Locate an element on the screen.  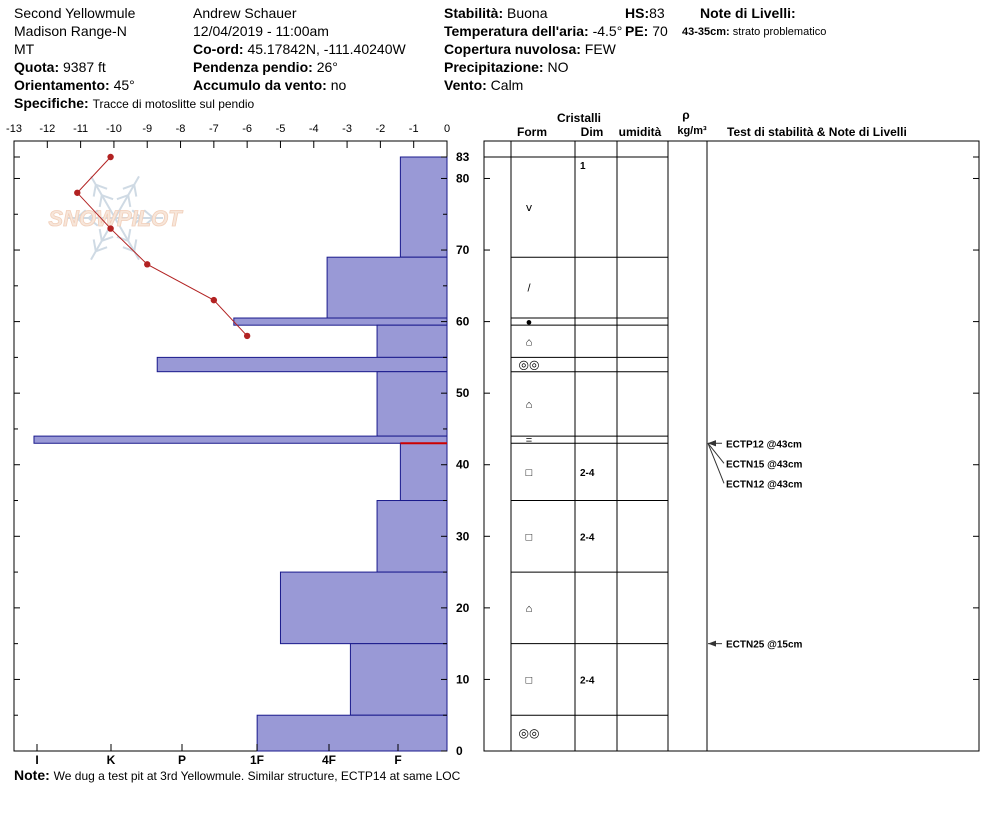
temp-tick-label: -8 is located at coordinates (181, 129).